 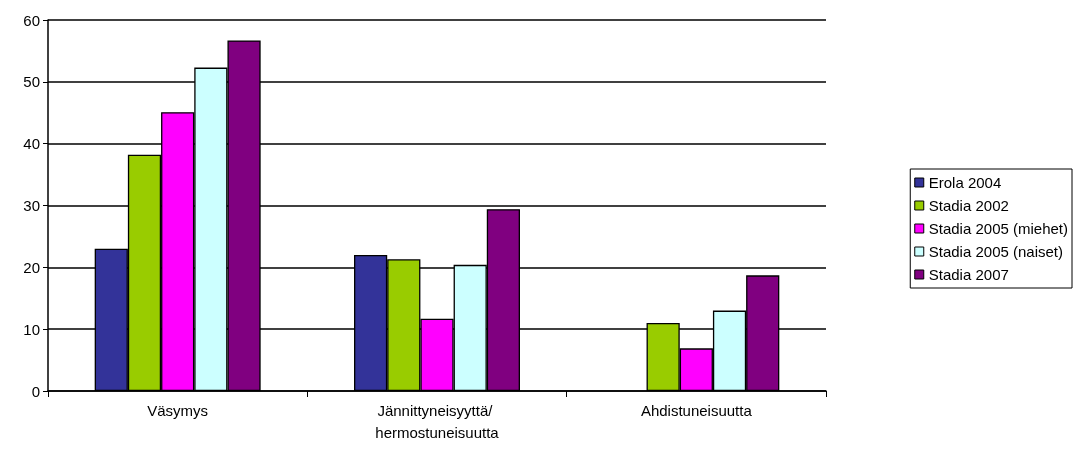 I want to click on legend-label: Stadia 2005 (naiset), so click(x=996, y=251).